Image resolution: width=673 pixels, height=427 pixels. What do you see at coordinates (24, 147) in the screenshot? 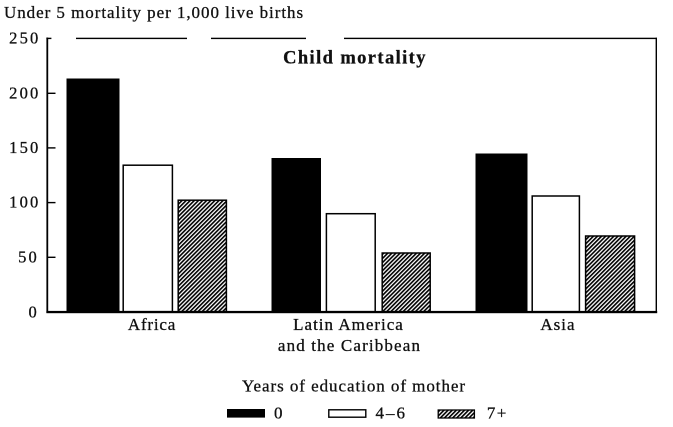
I see `svg-text: 150` at bounding box center [24, 147].